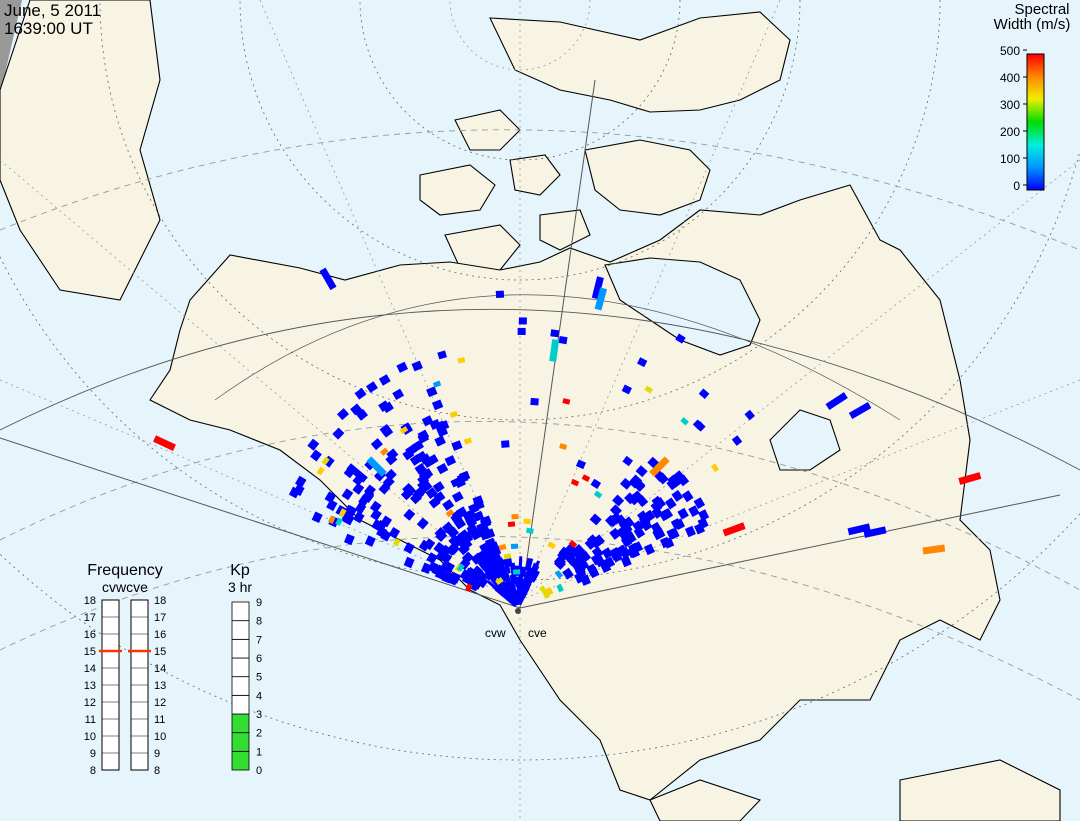 This screenshot has width=1080, height=821. What do you see at coordinates (259, 678) in the screenshot?
I see `kp-tick-label: 5` at bounding box center [259, 678].